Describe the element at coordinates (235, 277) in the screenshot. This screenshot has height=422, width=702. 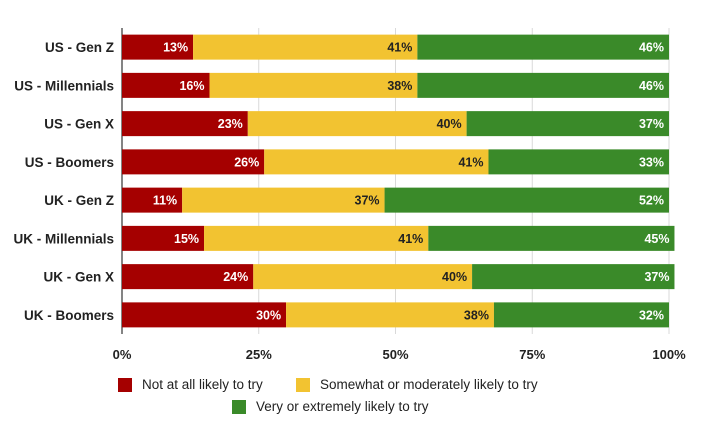
I see `data-label: 24%` at that location.